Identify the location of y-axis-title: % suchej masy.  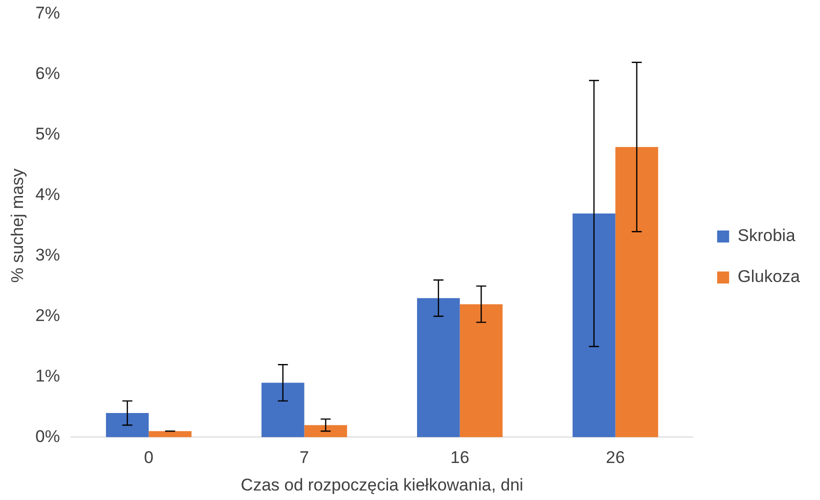
(17, 225).